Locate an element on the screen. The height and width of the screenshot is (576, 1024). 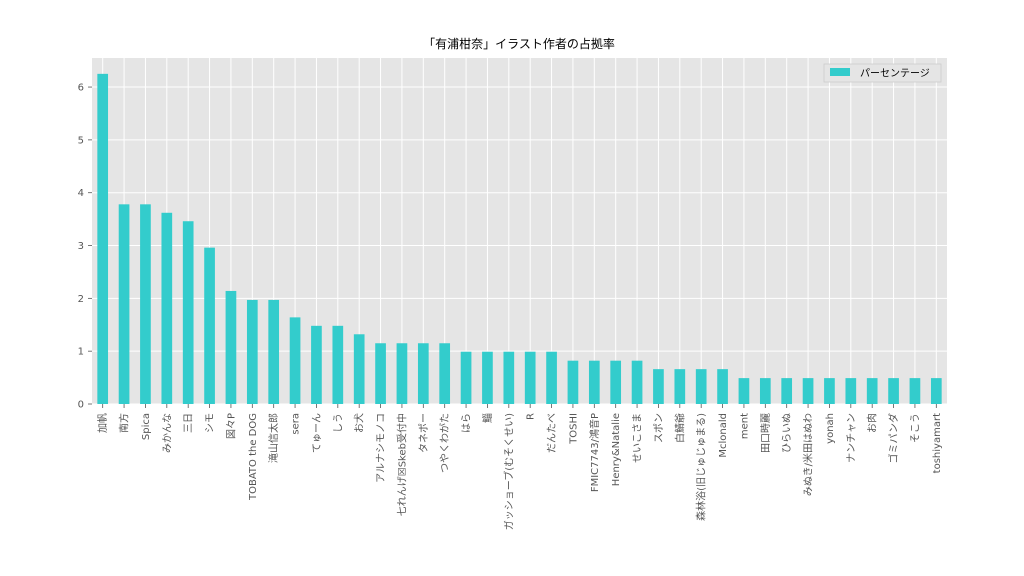
x-tick-label: TOSHI is located at coordinates (573, 429).